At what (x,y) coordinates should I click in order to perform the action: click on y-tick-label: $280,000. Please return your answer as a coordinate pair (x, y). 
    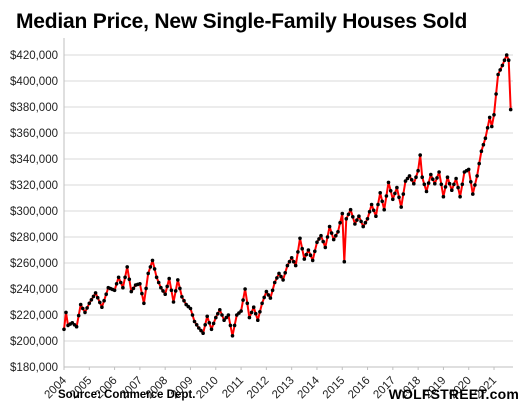
    Looking at the image, I should click on (34, 238).